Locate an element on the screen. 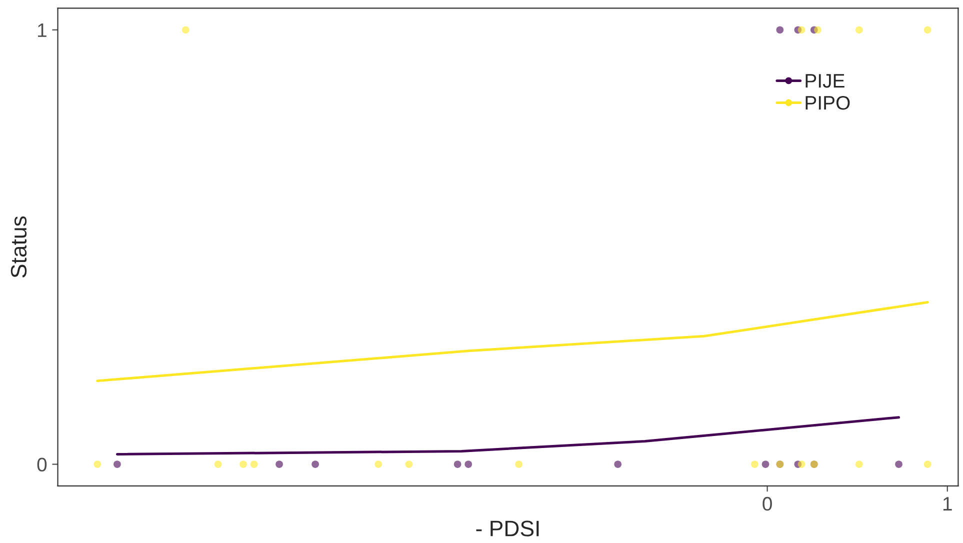 The height and width of the screenshot is (543, 963). legend-label: PIPO is located at coordinates (828, 103).